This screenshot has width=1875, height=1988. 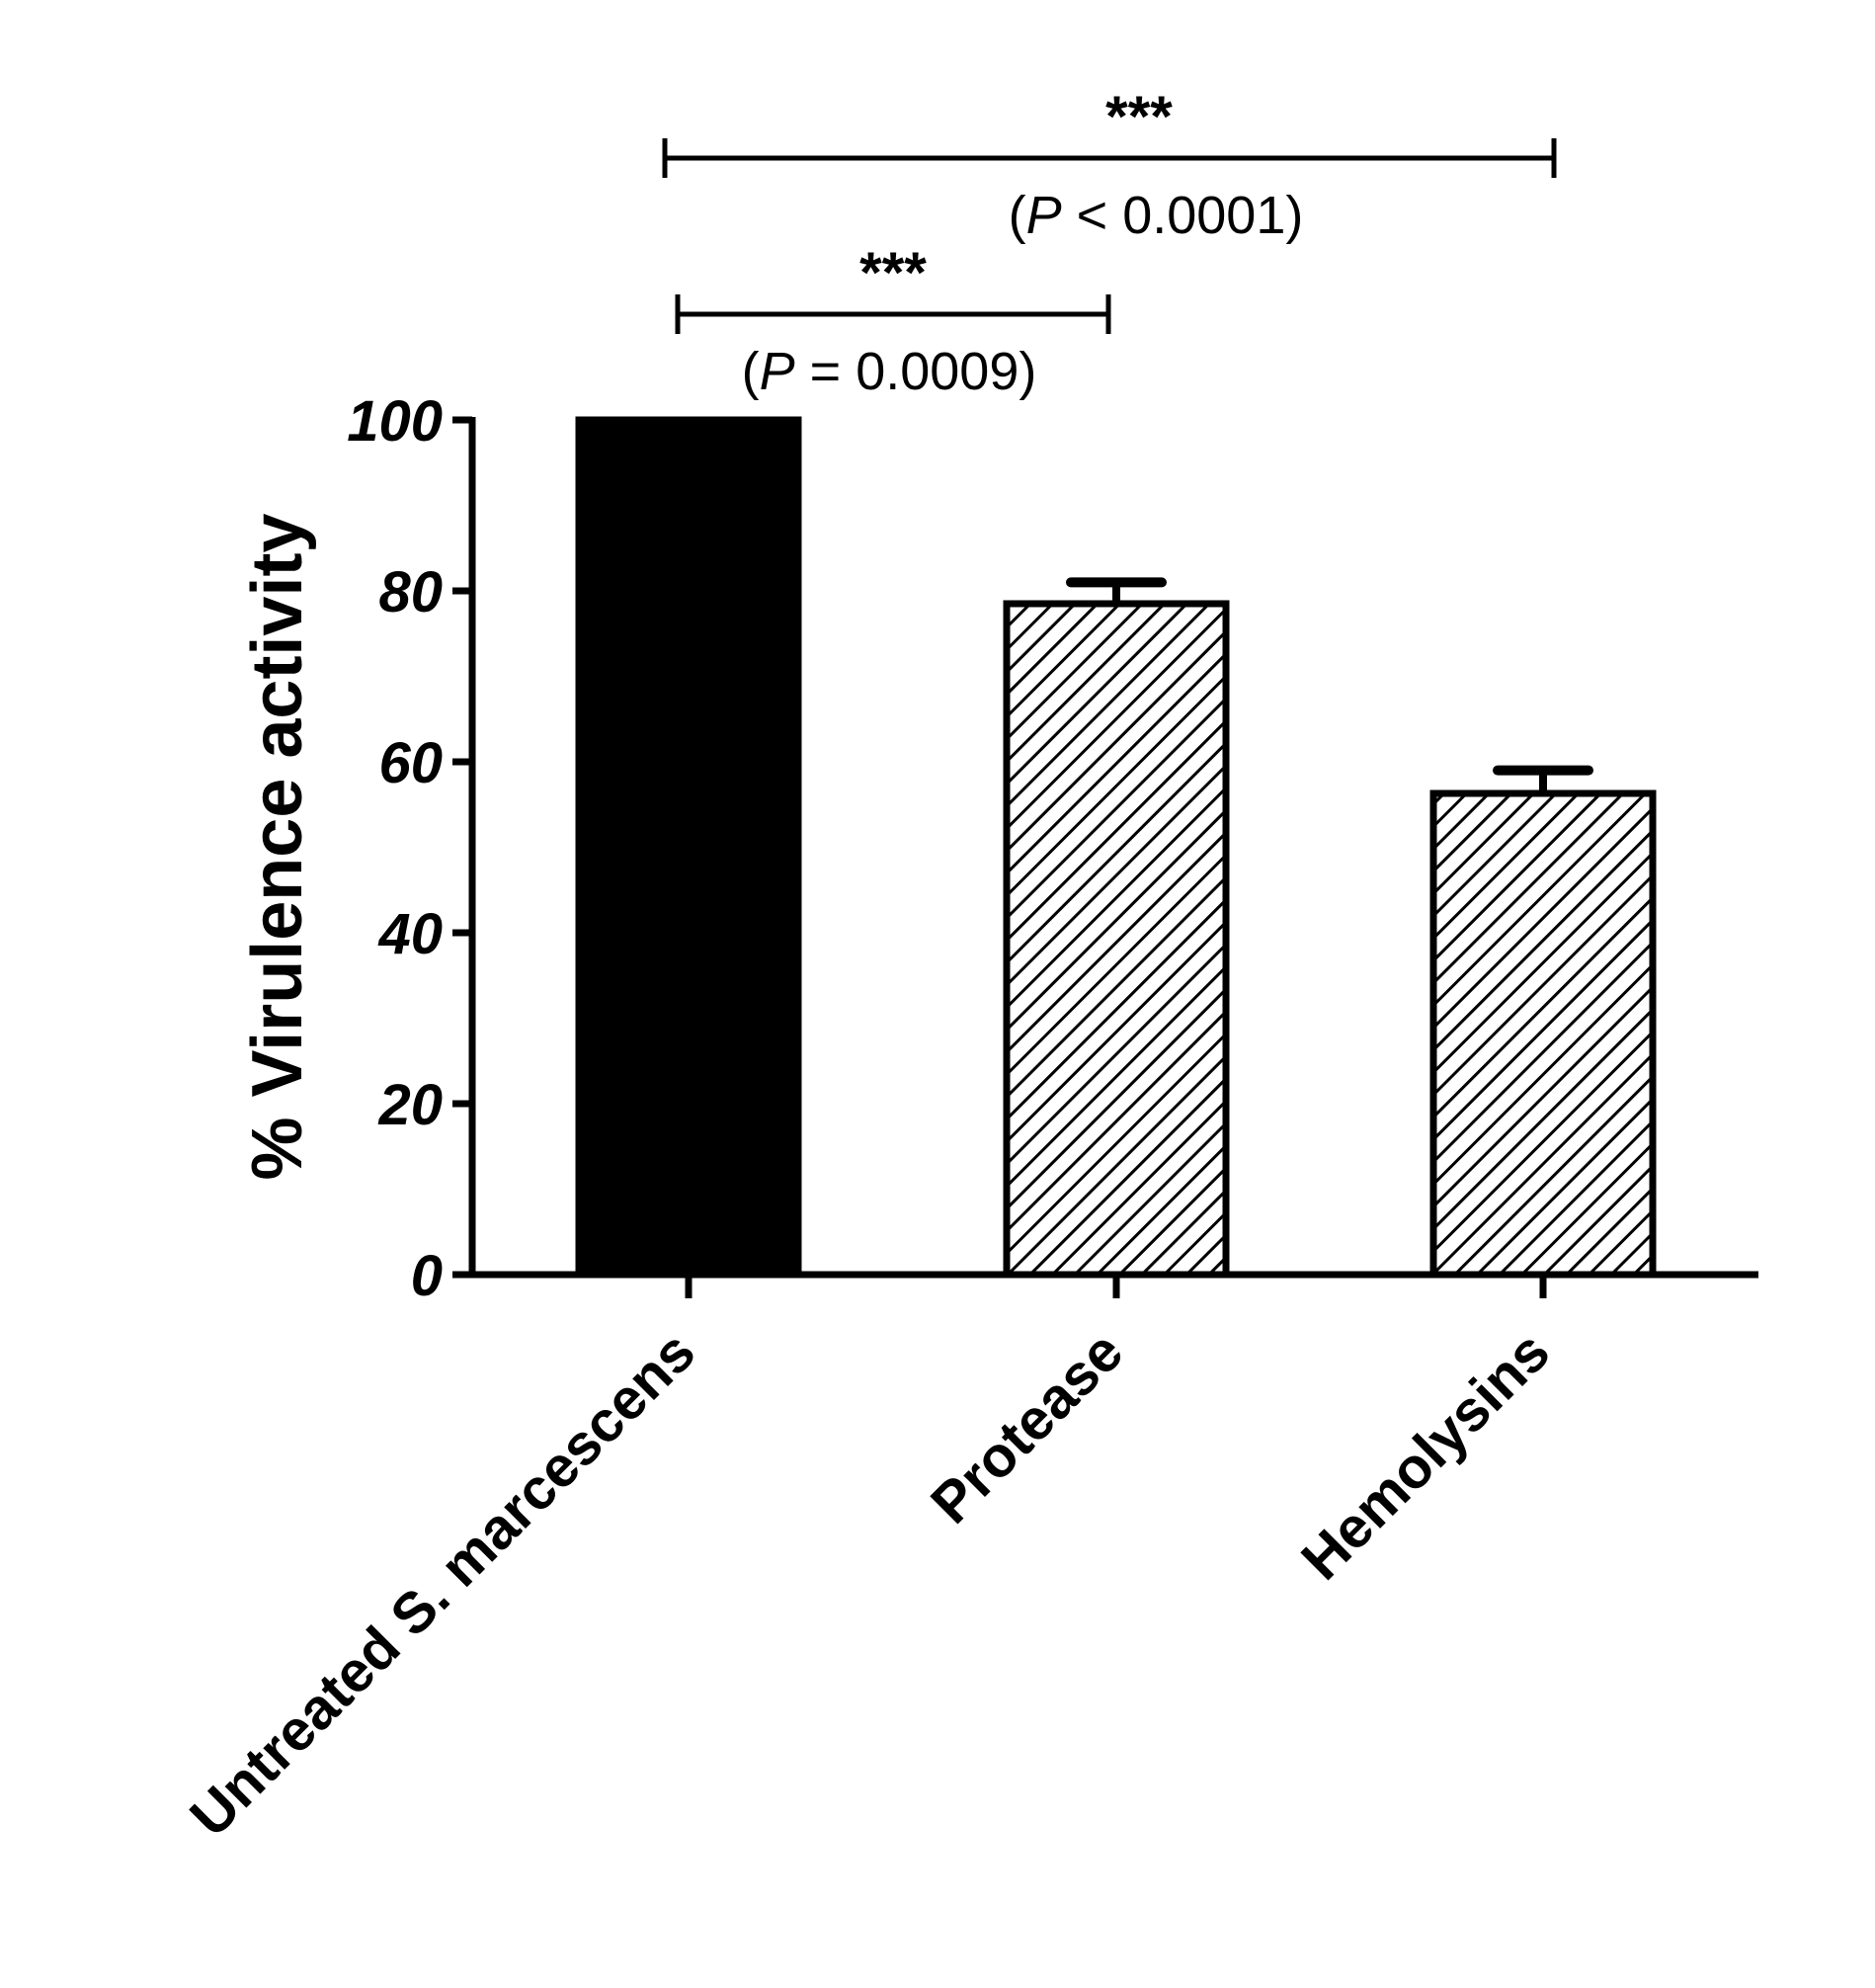 What do you see at coordinates (1156, 215) in the screenshot?
I see `p-value-label: (P < 0.0001)` at bounding box center [1156, 215].